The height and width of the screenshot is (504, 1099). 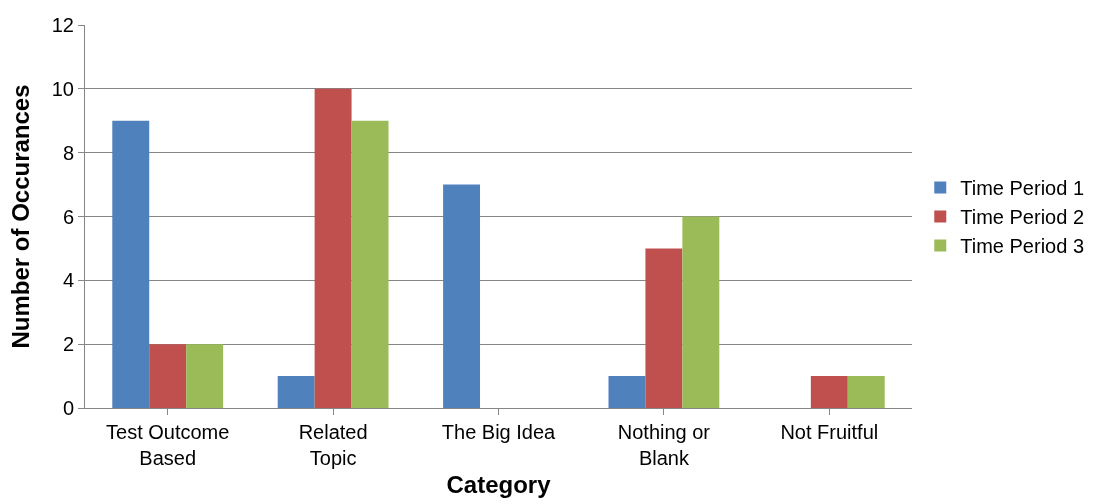 What do you see at coordinates (333, 445) in the screenshot?
I see `x-tick-label: Related Topic` at bounding box center [333, 445].